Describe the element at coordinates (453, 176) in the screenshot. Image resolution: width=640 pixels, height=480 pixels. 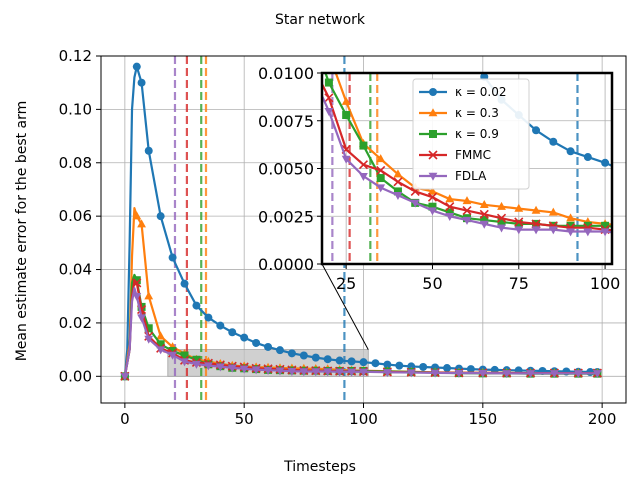
I see `legend-item: FDLA` at that location.